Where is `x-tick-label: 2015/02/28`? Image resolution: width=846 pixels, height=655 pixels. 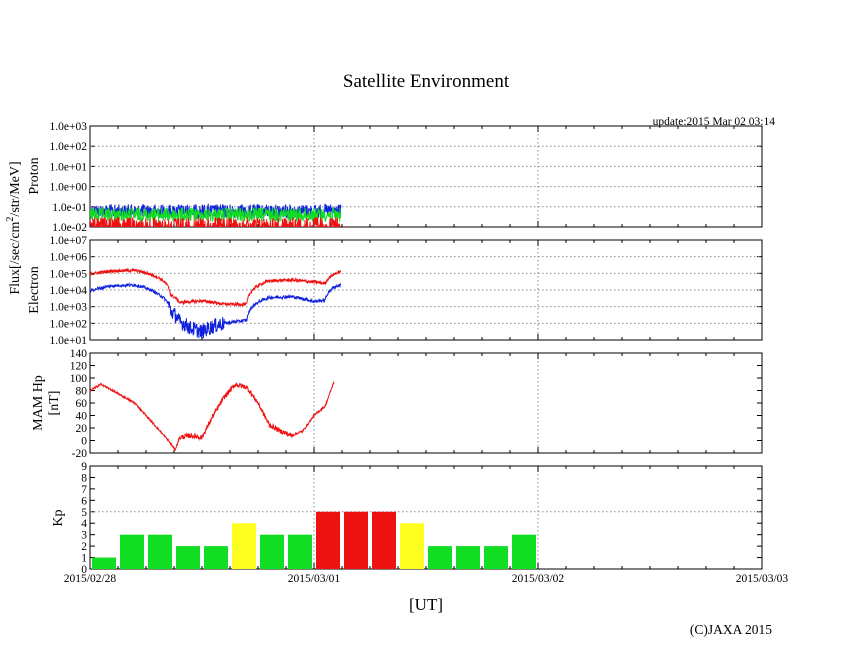 x-tick-label: 2015/02/28 is located at coordinates (90, 579).